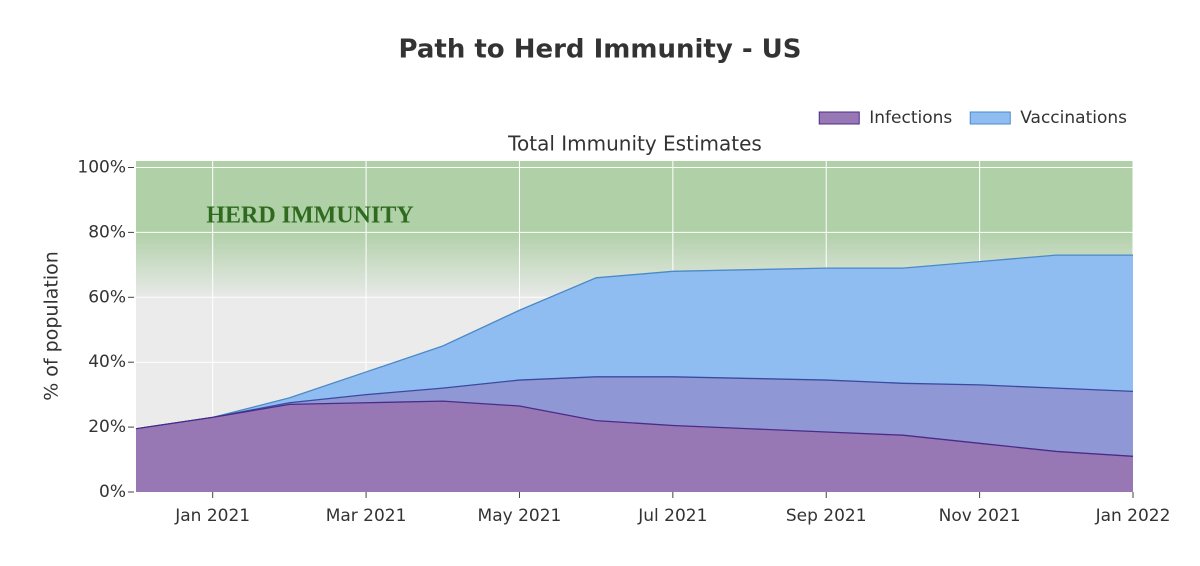 This screenshot has width=1200, height=566. I want to click on area-fill, so click(634, 446).